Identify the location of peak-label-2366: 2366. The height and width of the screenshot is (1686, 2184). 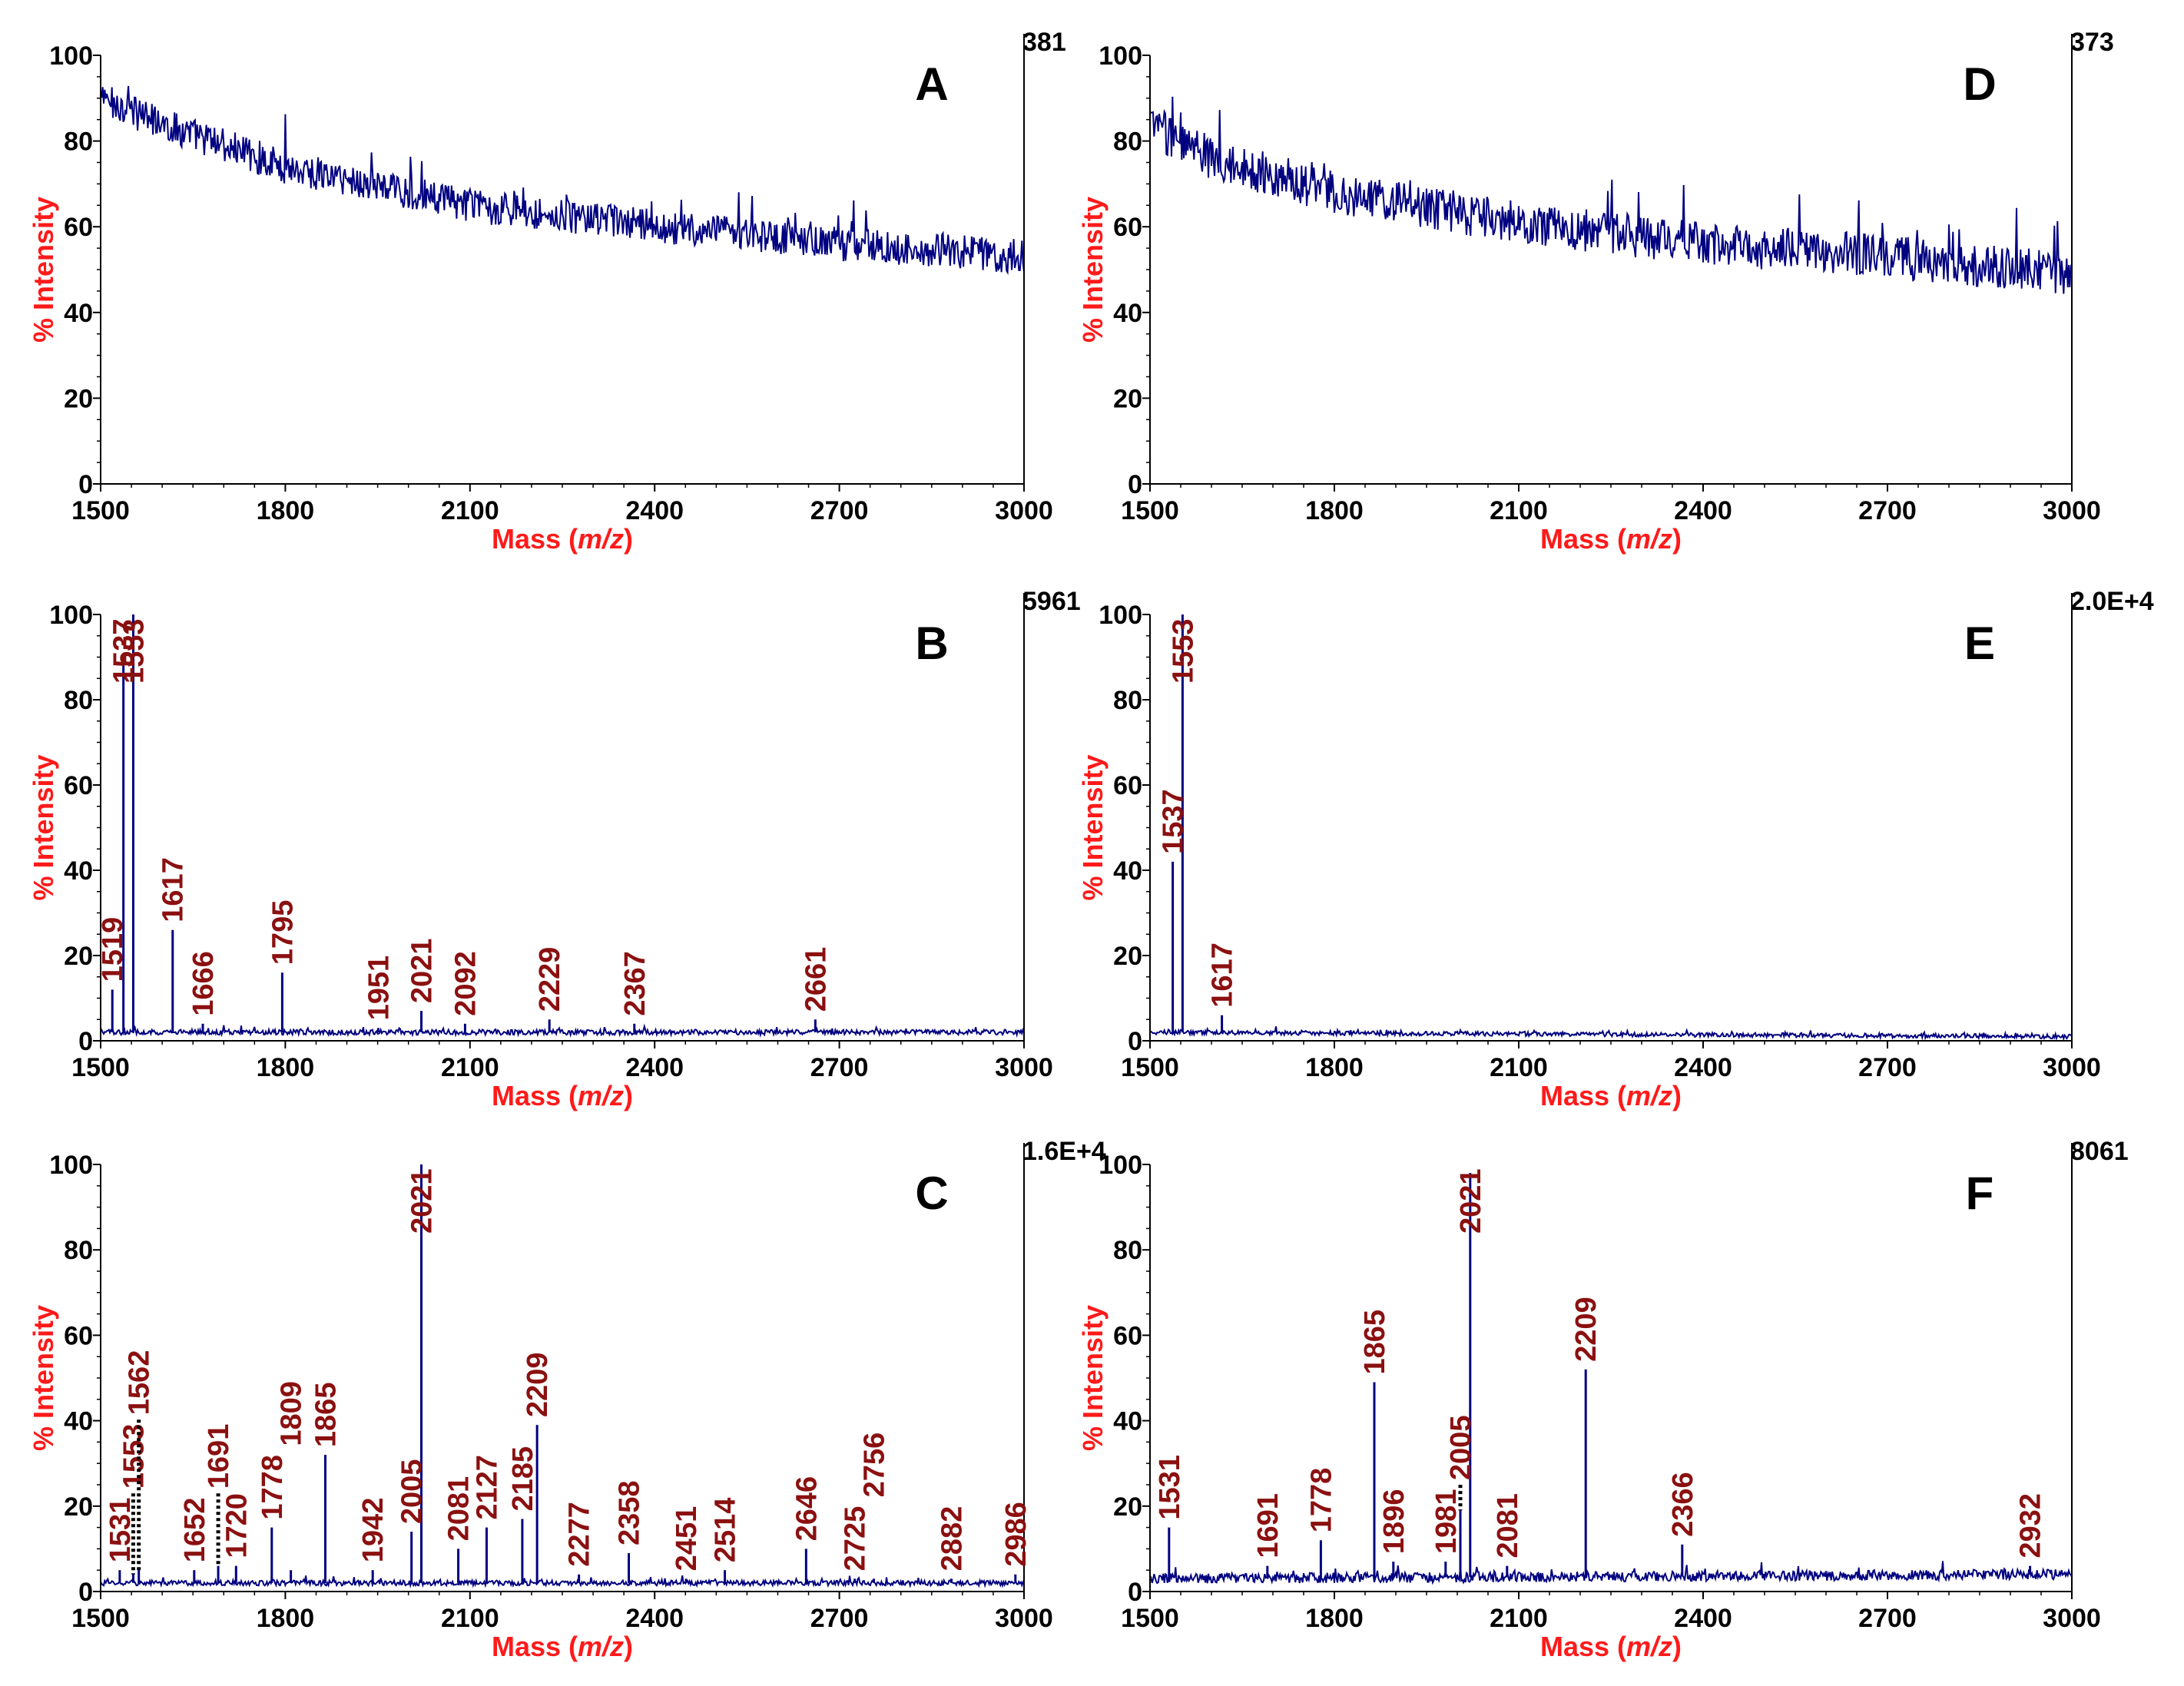
(1683, 1504).